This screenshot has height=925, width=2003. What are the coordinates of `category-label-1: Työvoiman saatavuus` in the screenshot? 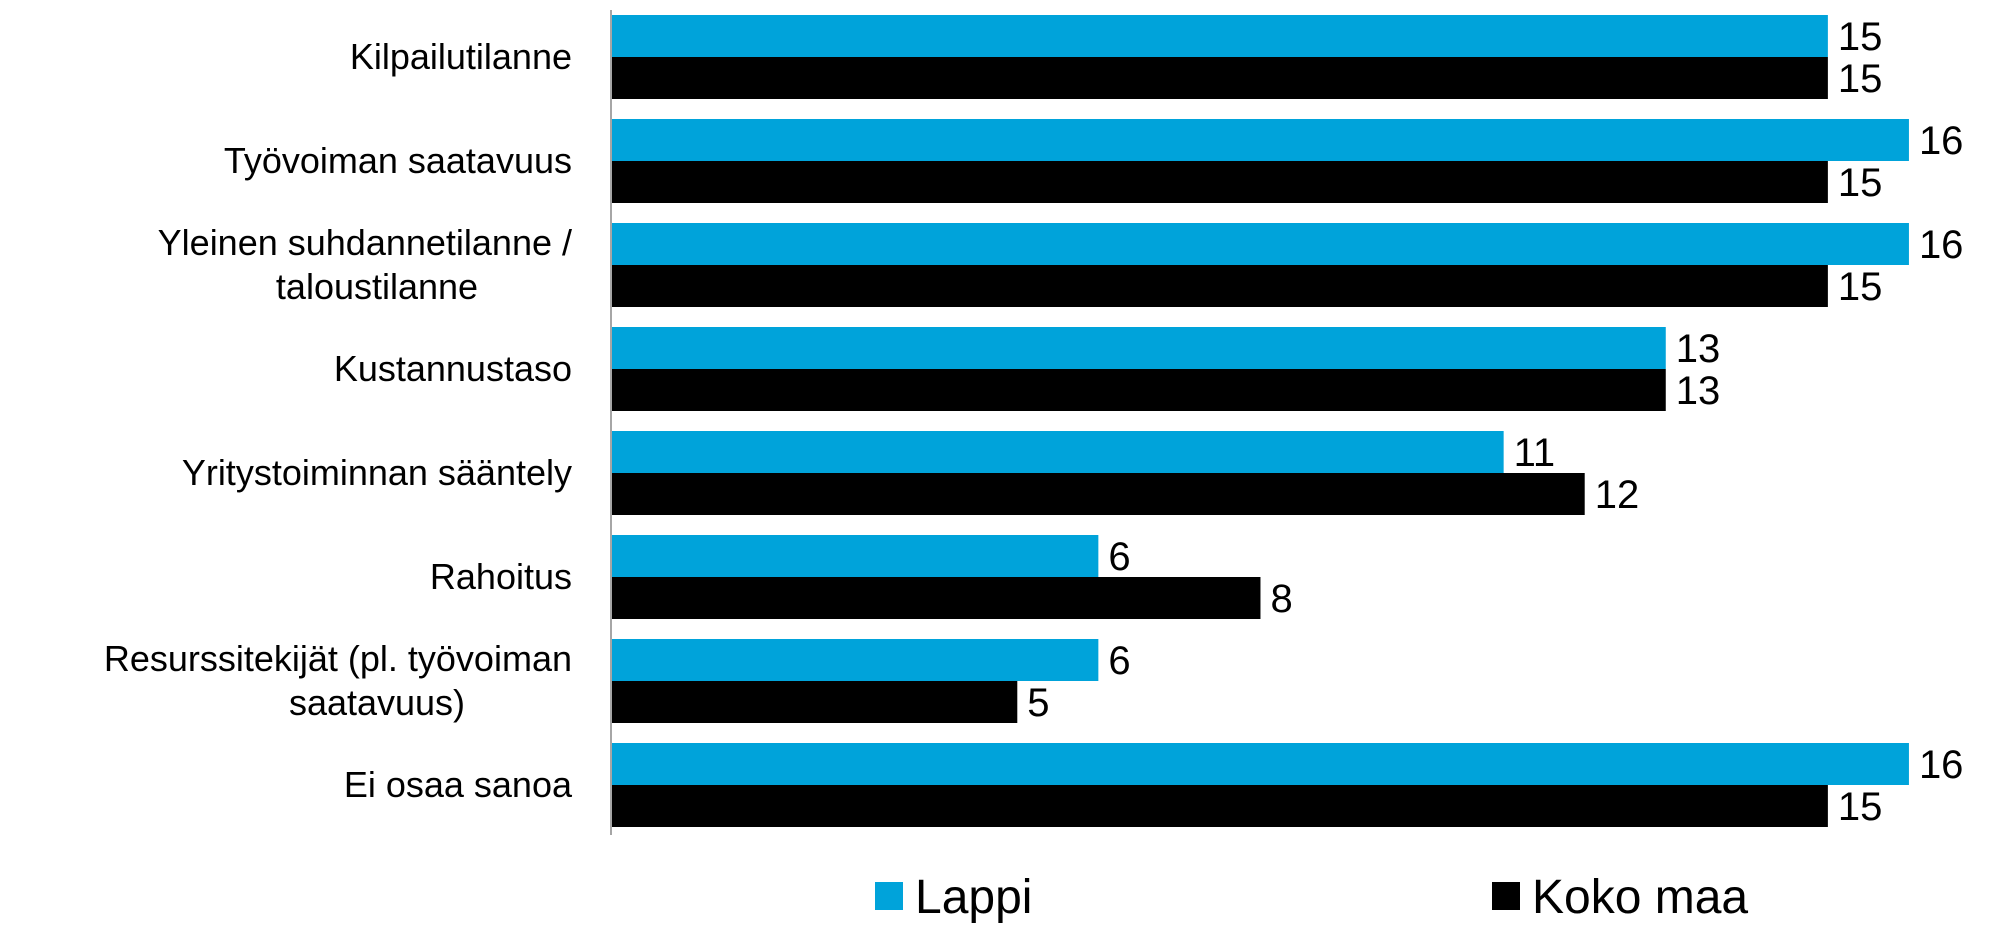 It's located at (398, 160).